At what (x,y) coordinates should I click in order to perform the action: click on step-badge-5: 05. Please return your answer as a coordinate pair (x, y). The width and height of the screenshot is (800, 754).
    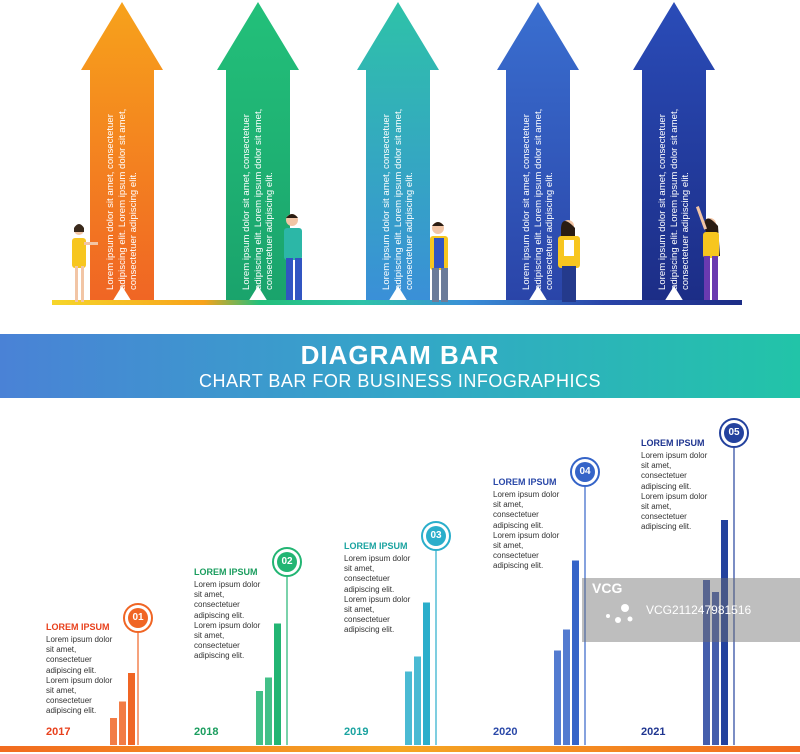
    Looking at the image, I should click on (734, 433).